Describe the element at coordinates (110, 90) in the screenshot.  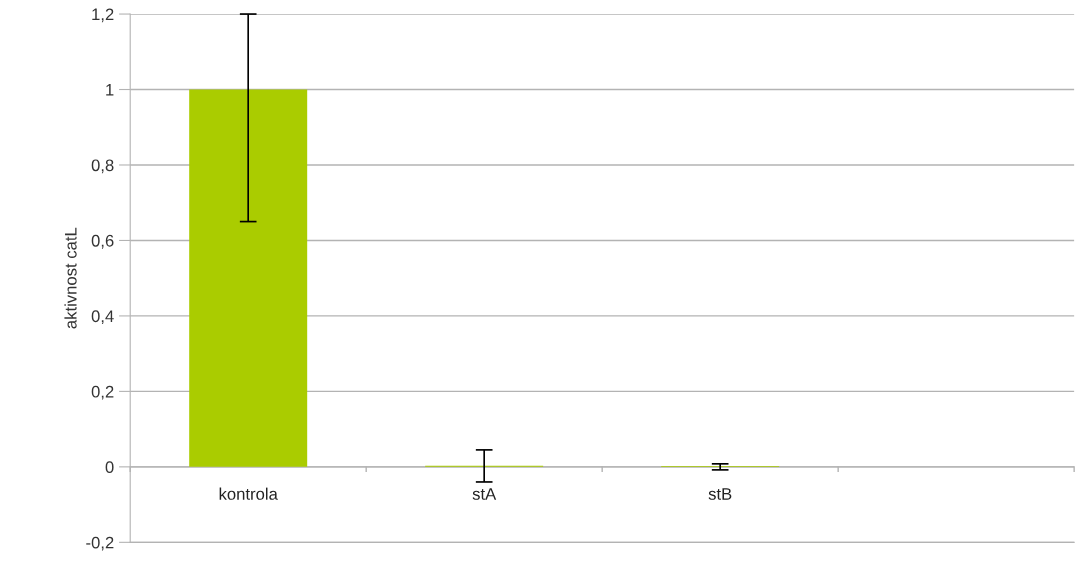
I see `y-tick-label: 1` at that location.